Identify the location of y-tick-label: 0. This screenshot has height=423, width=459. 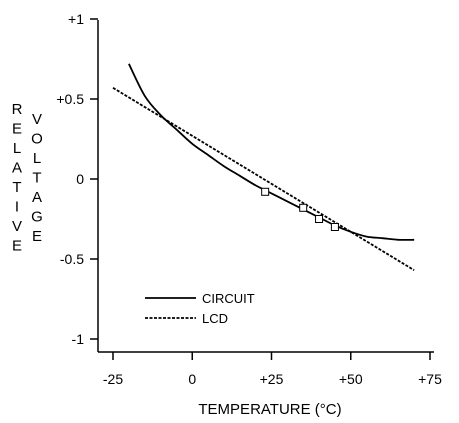
(80, 179).